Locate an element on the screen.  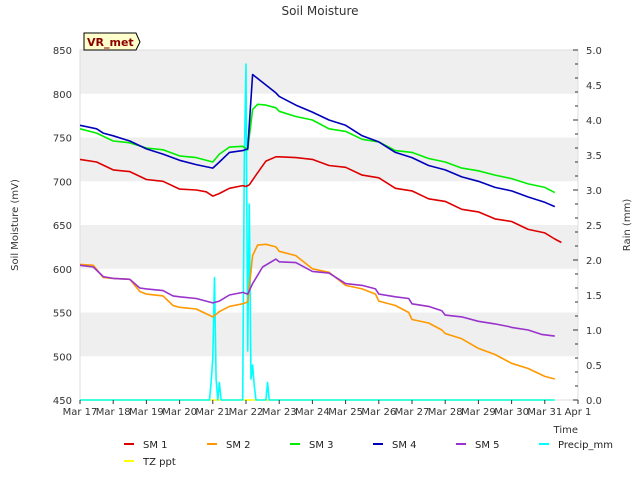
y2-tick-label: 2.0 is located at coordinates (594, 261).